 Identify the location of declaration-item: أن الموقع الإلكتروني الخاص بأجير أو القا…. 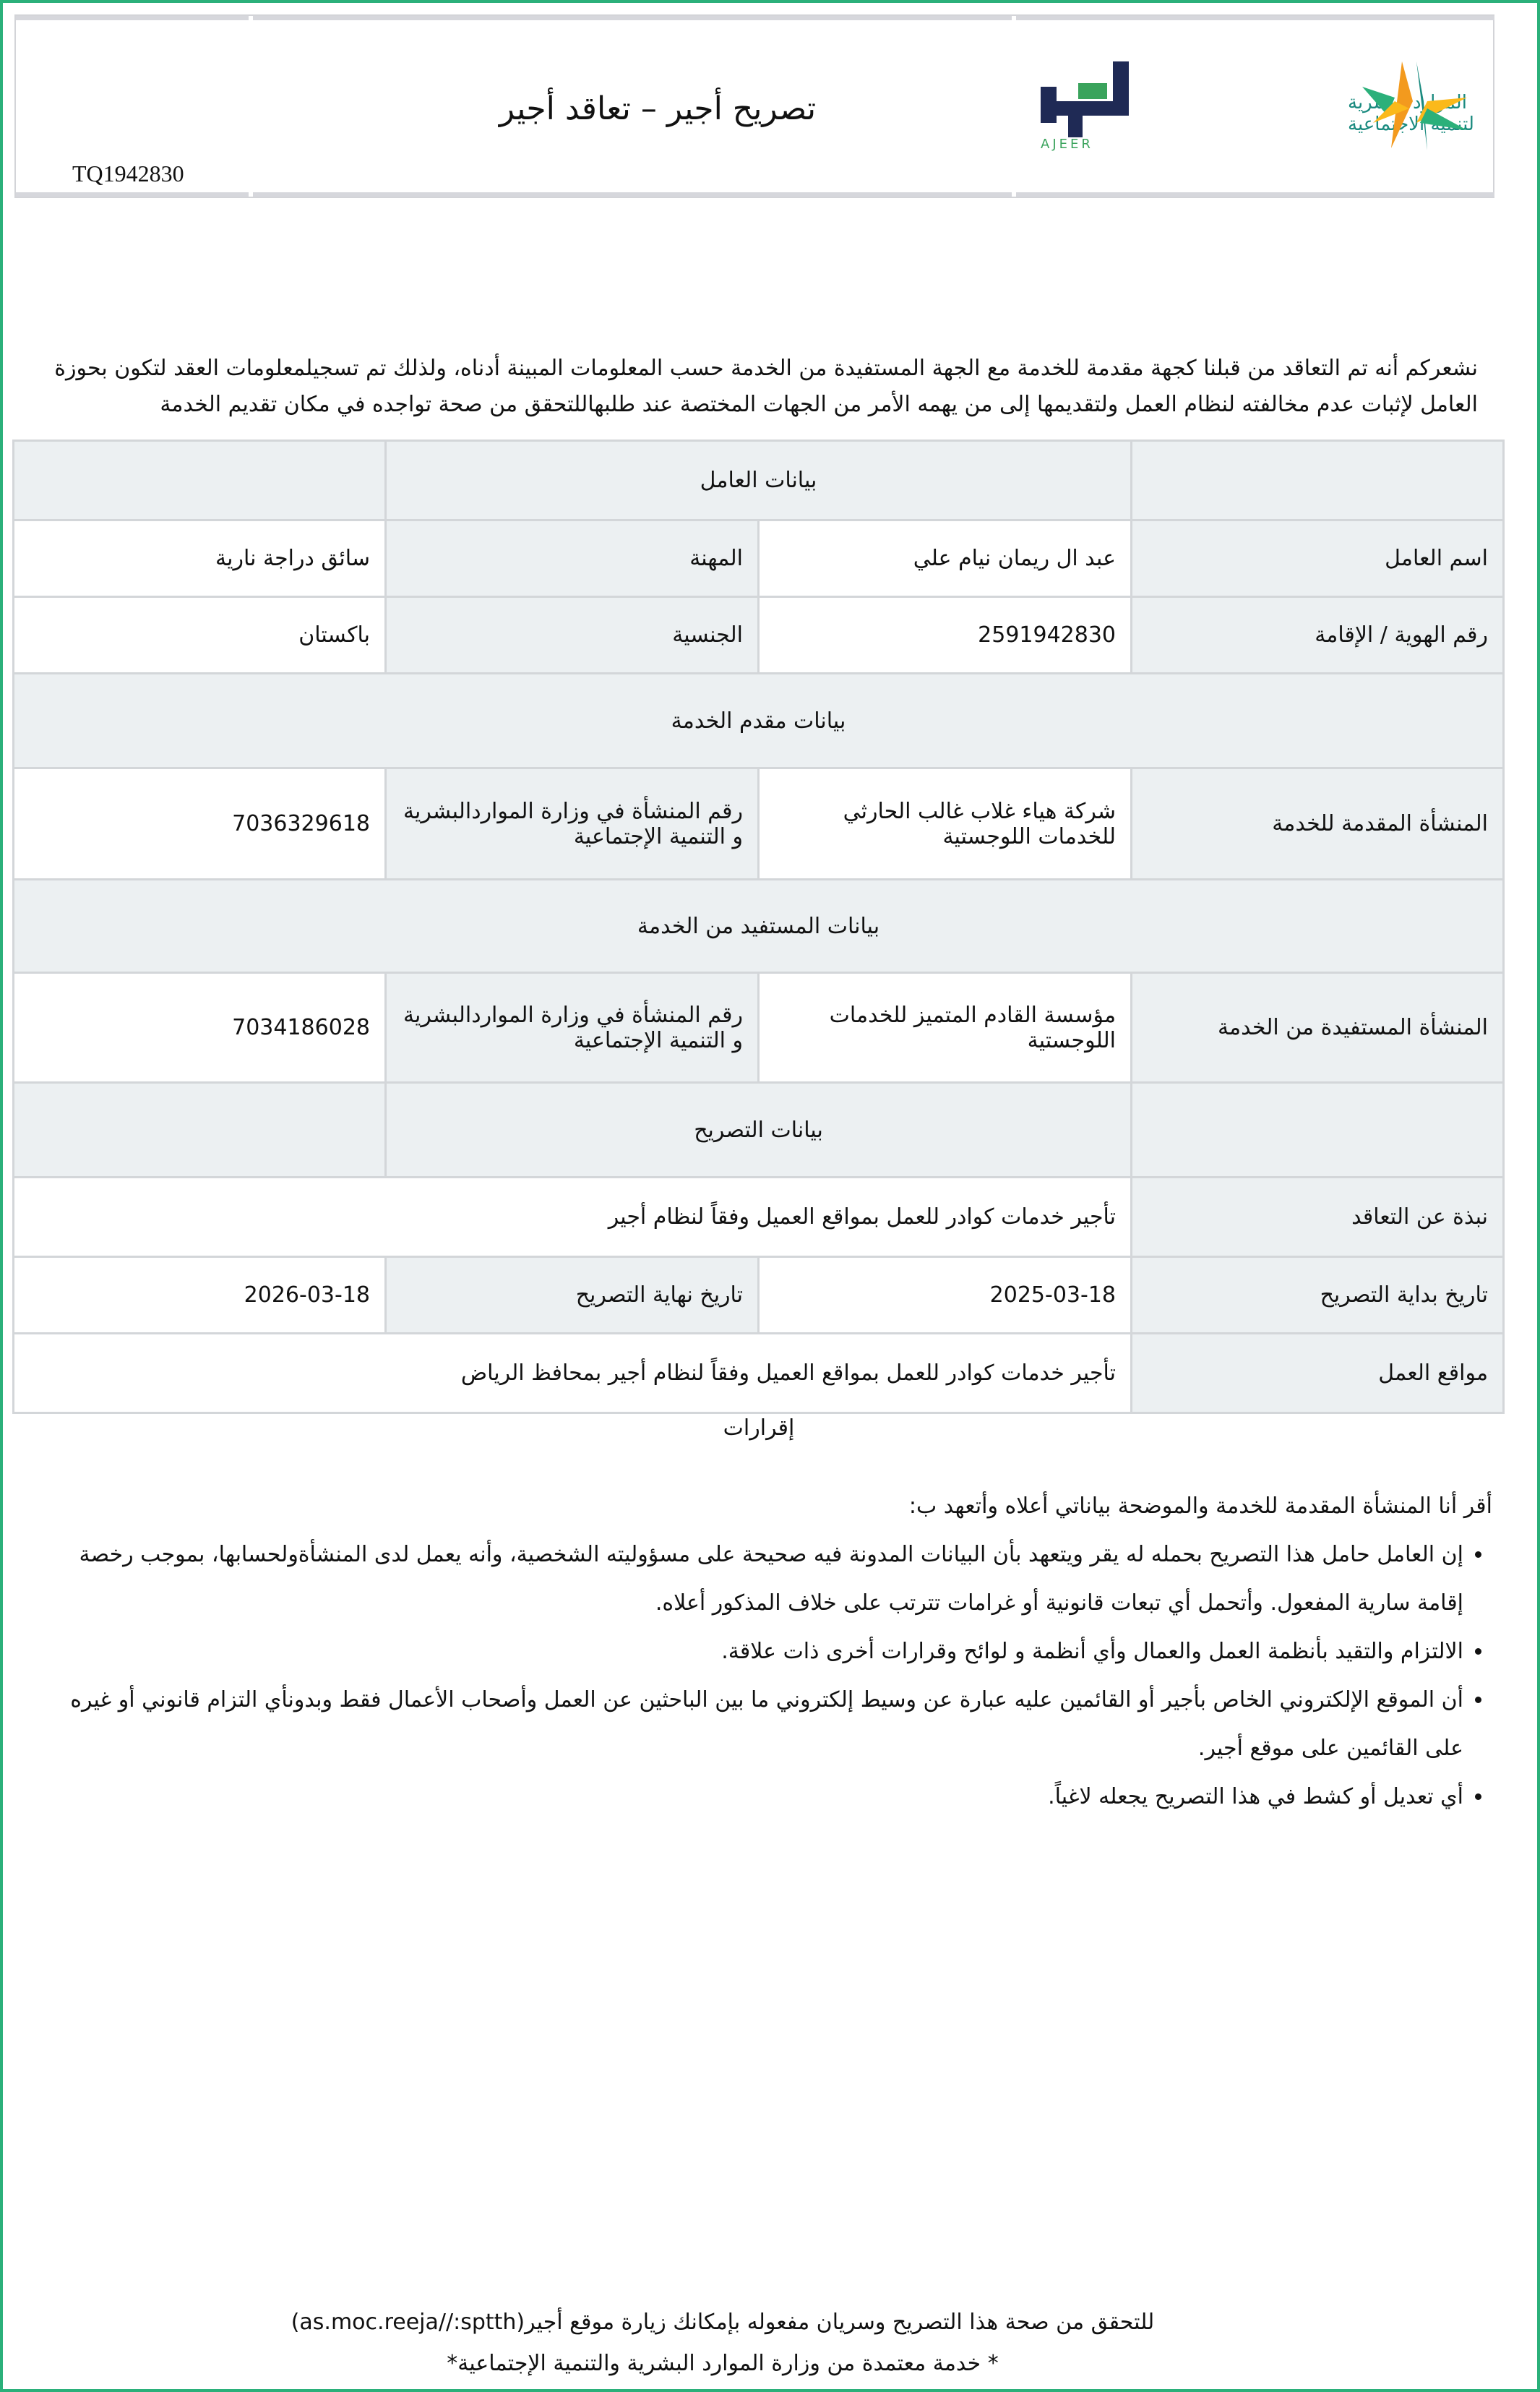
(753, 1724).